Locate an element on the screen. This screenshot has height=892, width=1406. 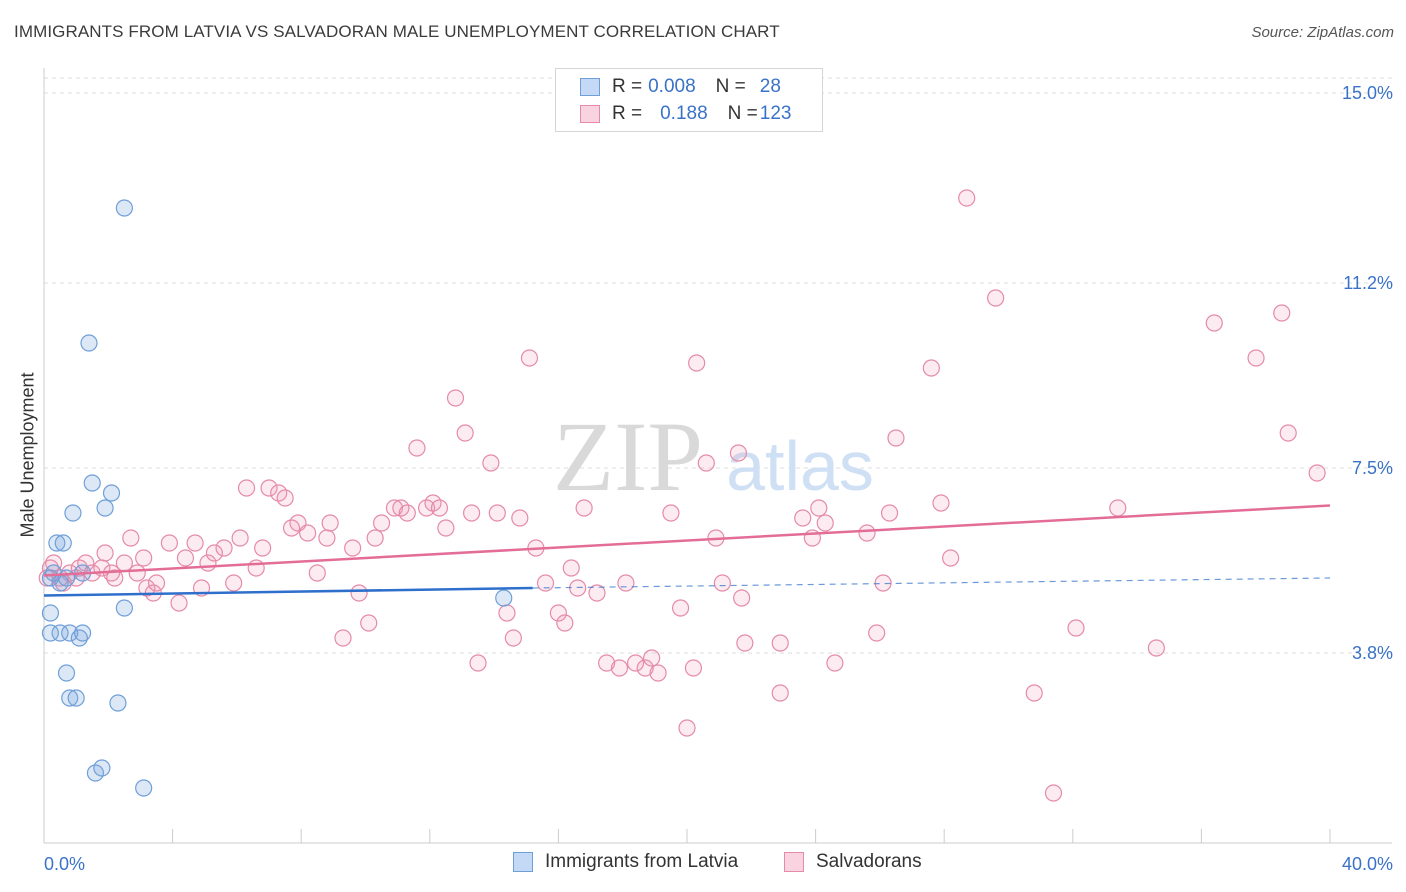
legend-swatch-salvadorans is located at coordinates (590, 114).